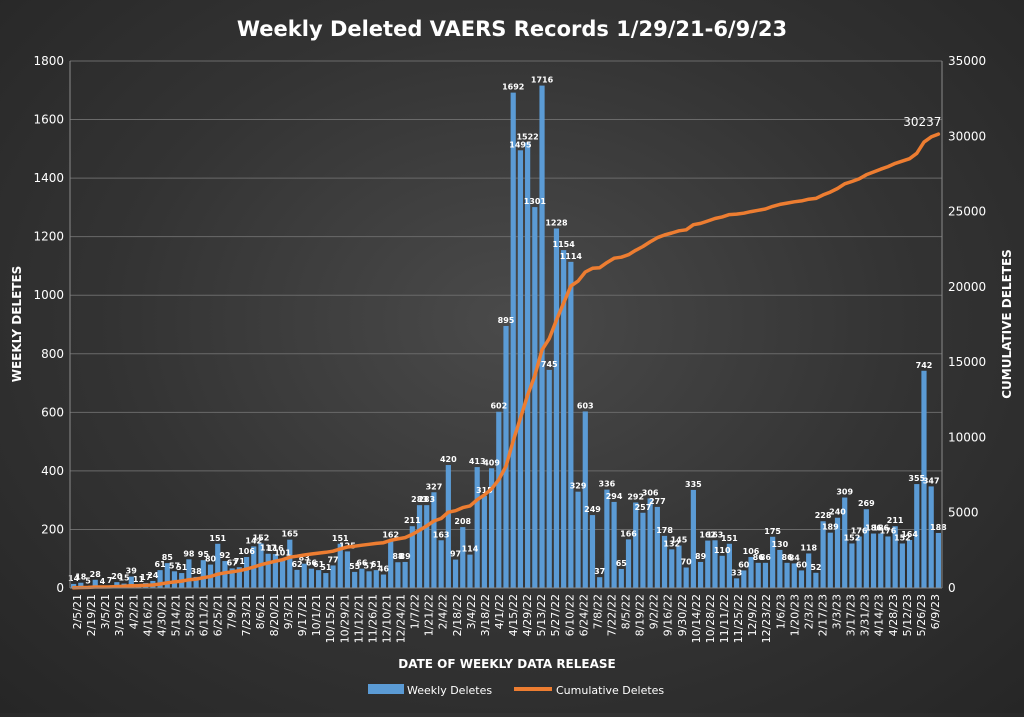  What do you see at coordinates (240, 561) in the screenshot?
I see `data-label: 71` at bounding box center [240, 561].